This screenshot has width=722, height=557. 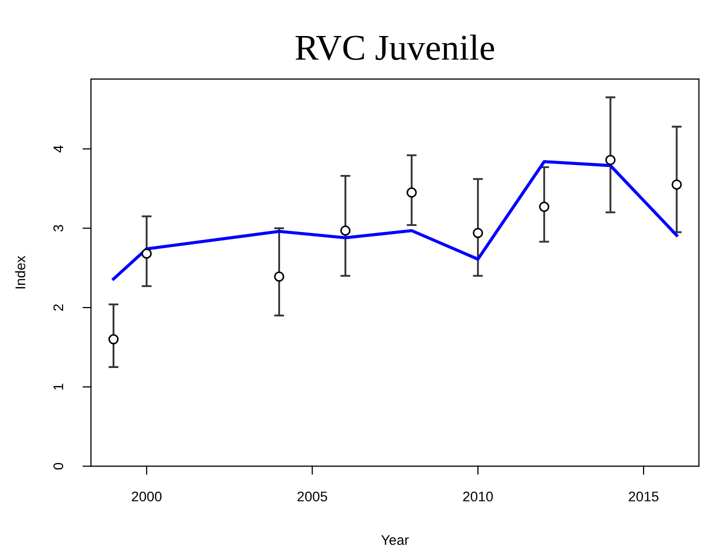 What do you see at coordinates (313, 497) in the screenshot?
I see `x-tick-label: 2005` at bounding box center [313, 497].